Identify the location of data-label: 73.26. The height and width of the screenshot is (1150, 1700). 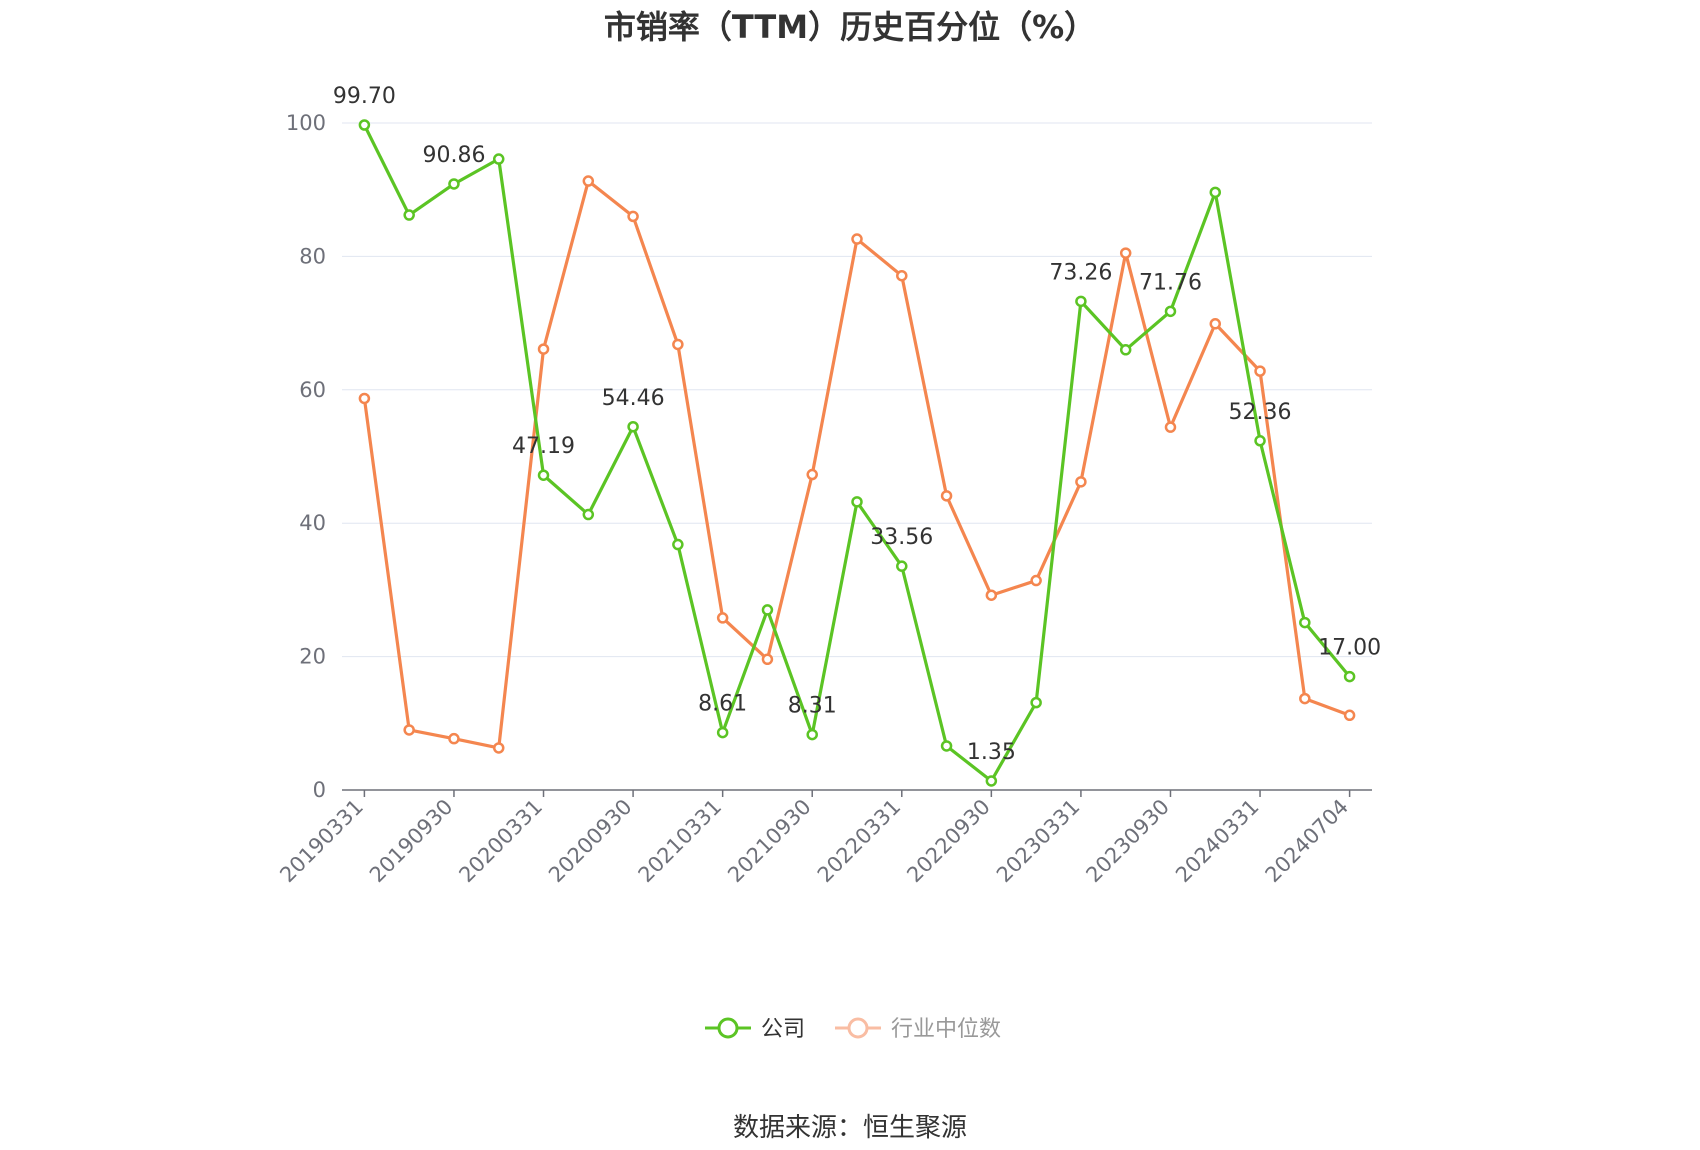
(1080, 272).